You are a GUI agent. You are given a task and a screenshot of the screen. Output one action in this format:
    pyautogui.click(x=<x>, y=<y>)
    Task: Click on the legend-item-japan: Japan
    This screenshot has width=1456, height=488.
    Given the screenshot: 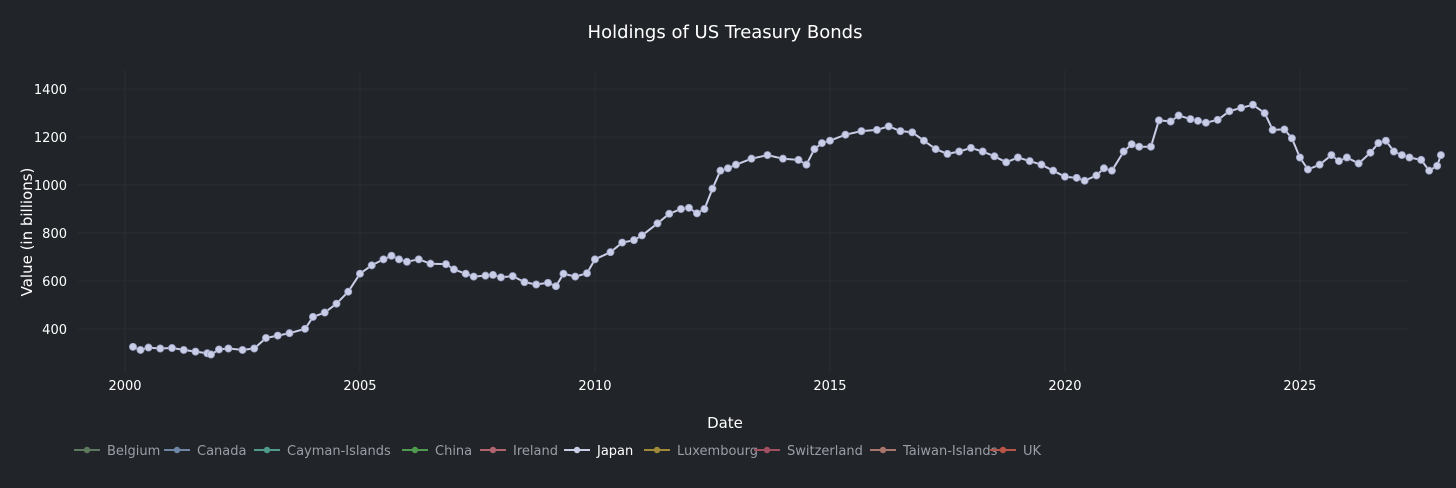 What is the action you would take?
    pyautogui.click(x=598, y=451)
    